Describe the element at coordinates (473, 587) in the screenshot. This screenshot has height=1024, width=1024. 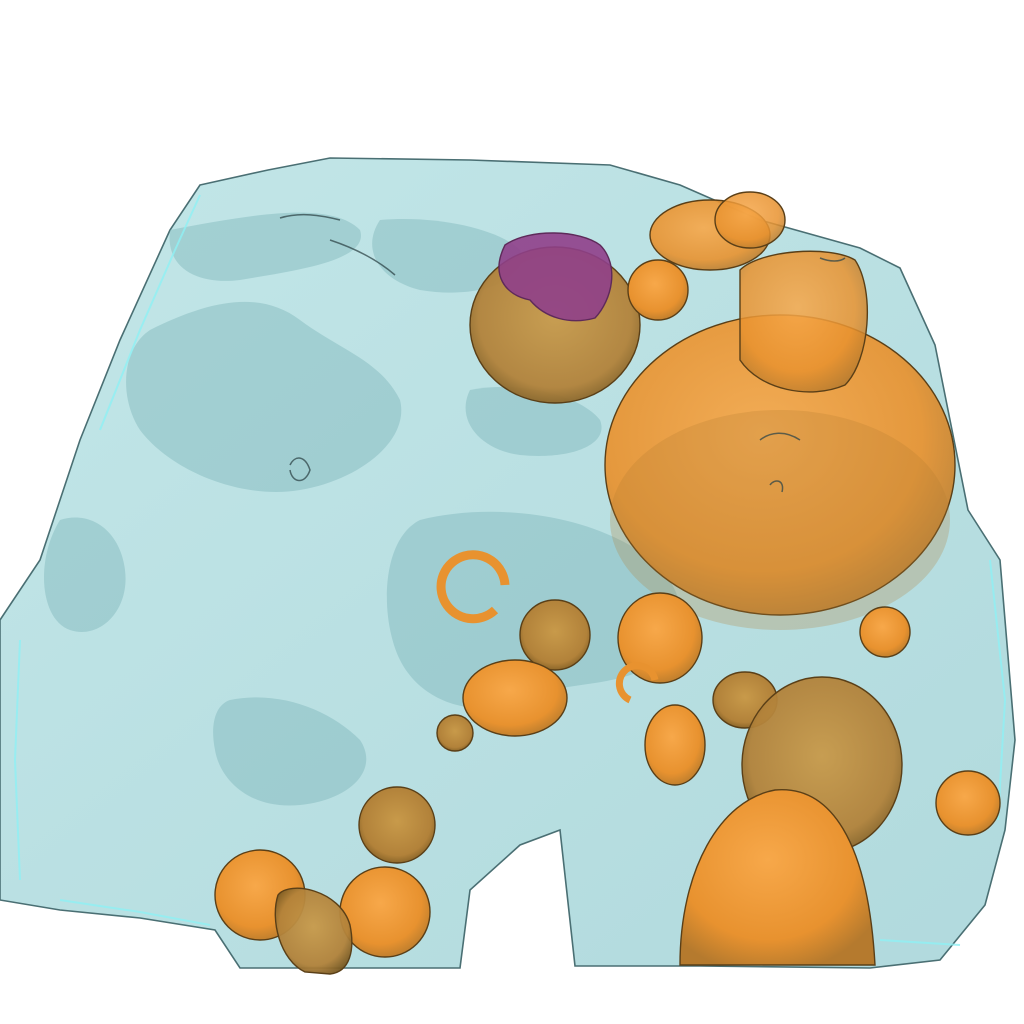
I see `ring-object` at that location.